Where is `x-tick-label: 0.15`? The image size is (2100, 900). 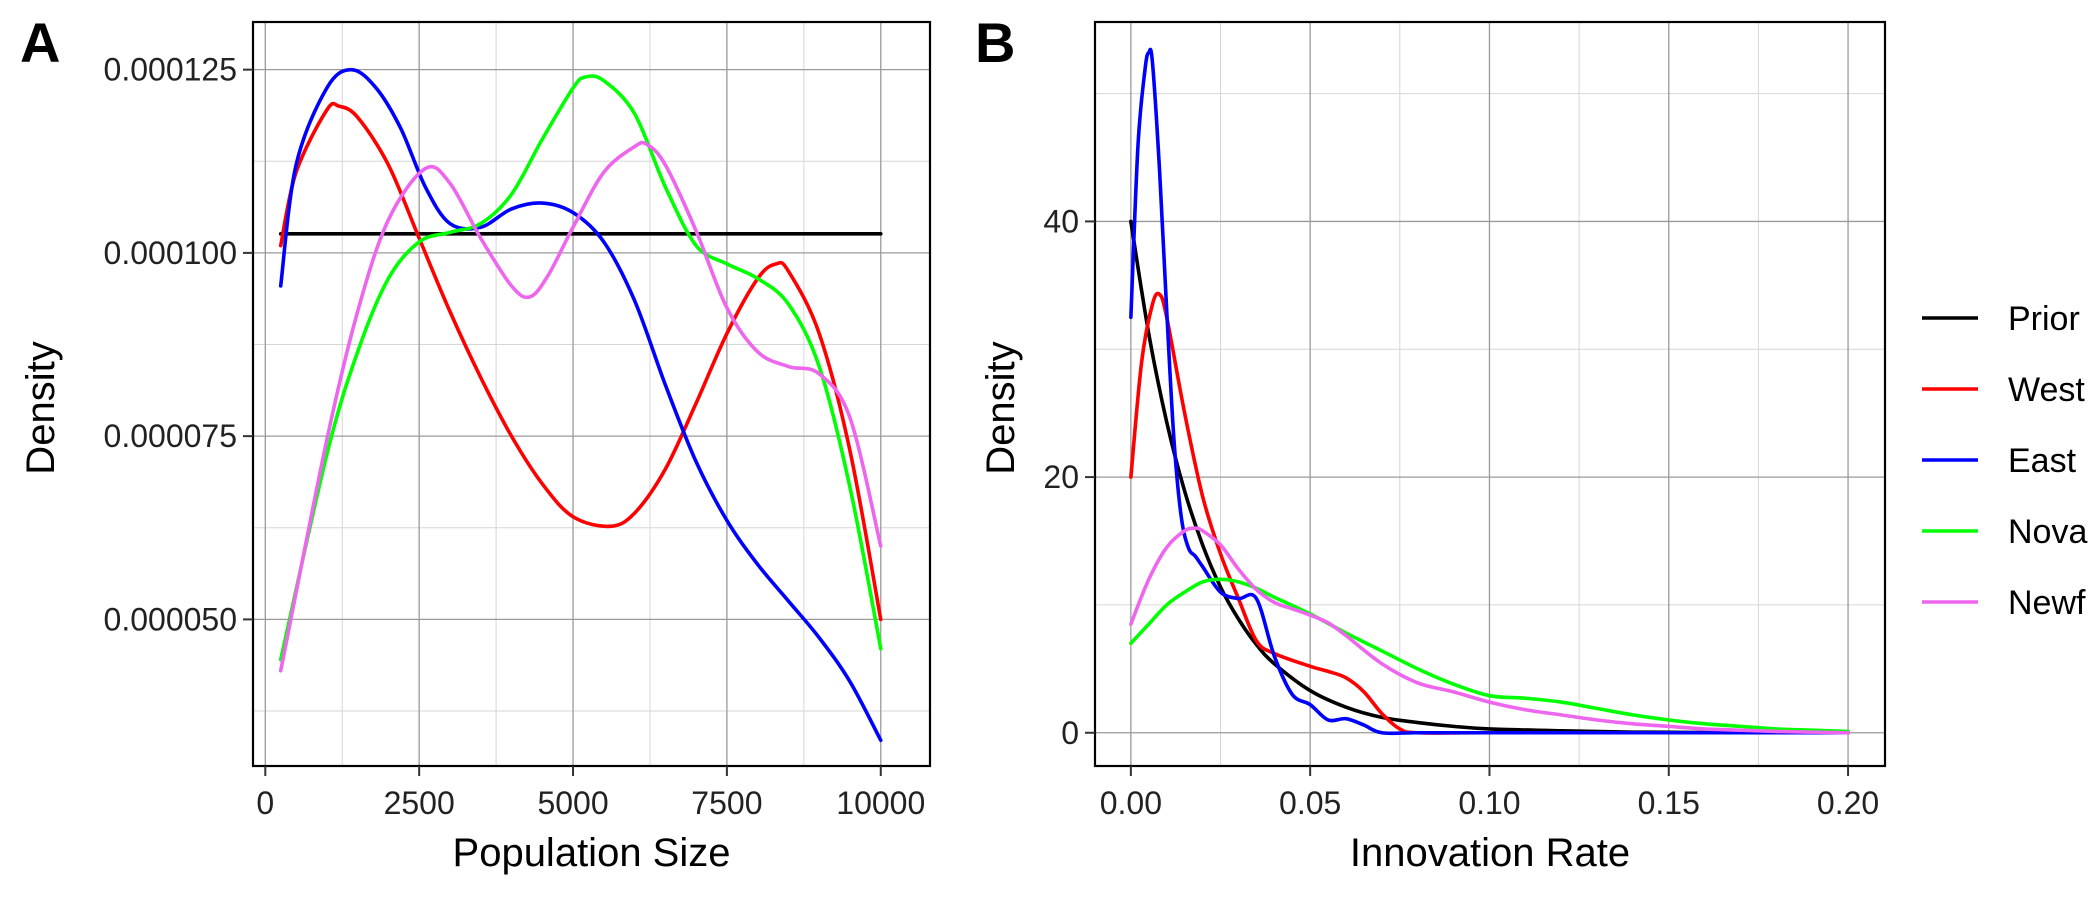 x-tick-label: 0.15 is located at coordinates (1669, 803).